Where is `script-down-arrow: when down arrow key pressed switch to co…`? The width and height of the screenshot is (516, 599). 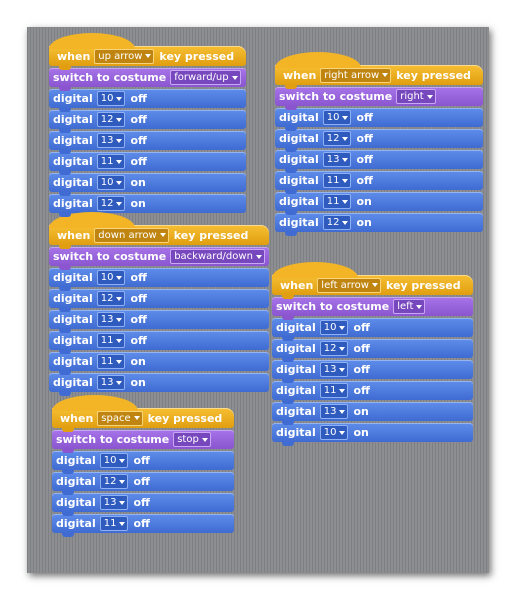
script-down-arrow: when down arrow key pressed switch to co… is located at coordinates (159, 303).